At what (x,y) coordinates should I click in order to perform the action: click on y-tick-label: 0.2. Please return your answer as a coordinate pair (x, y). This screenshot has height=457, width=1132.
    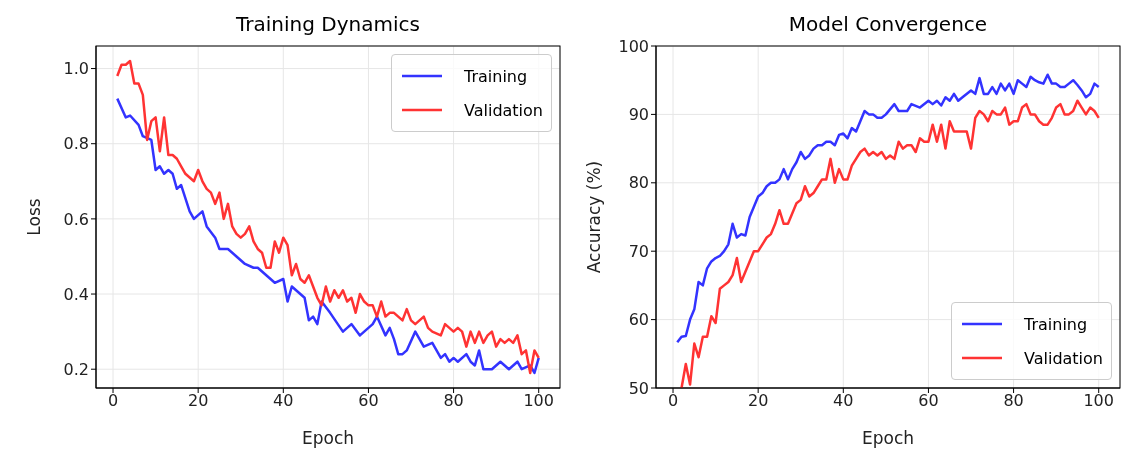
    Looking at the image, I should click on (76, 369).